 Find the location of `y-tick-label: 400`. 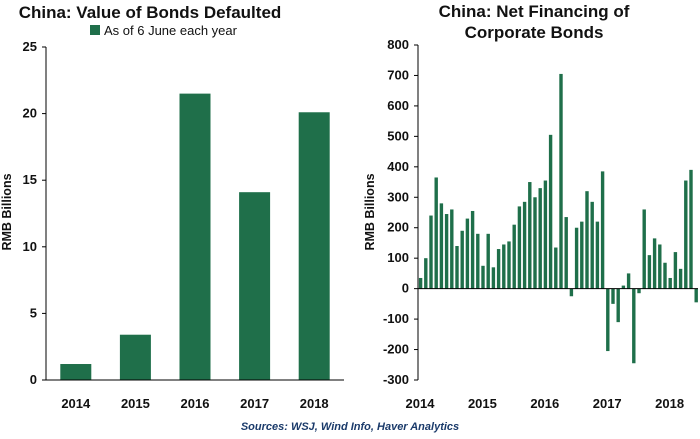

y-tick-label: 400 is located at coordinates (398, 166).